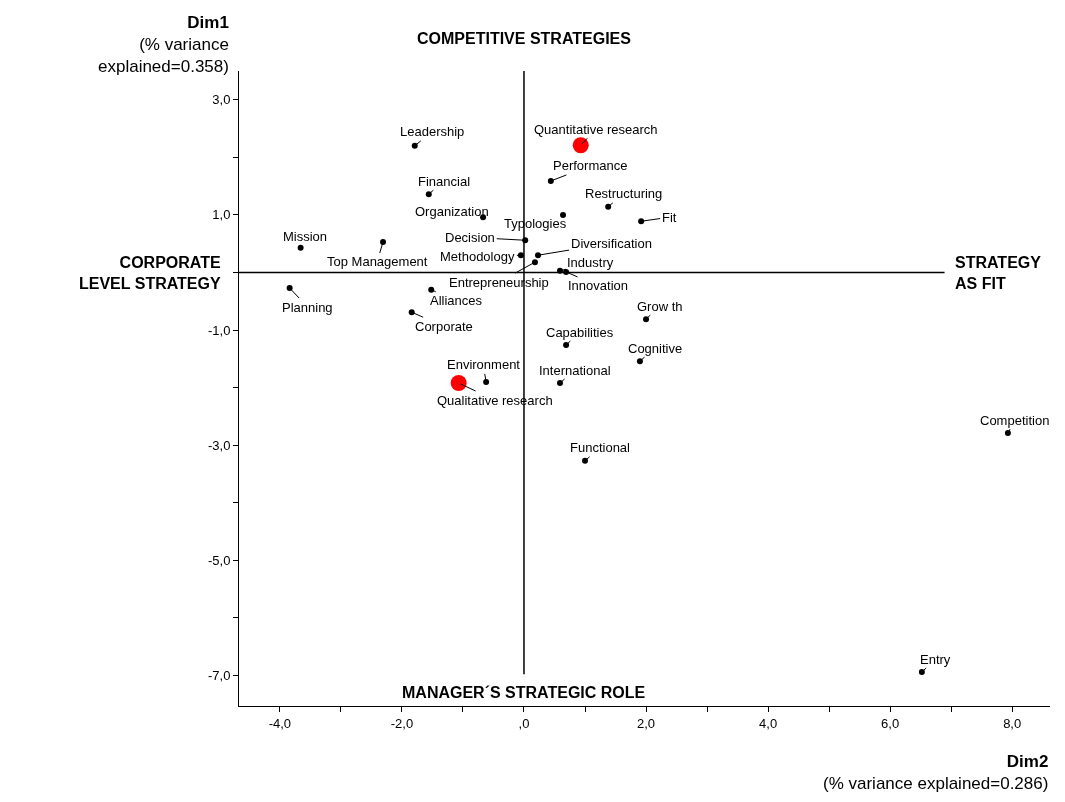 The width and height of the screenshot is (1065, 802). I want to click on annotation: Industry, so click(590, 262).